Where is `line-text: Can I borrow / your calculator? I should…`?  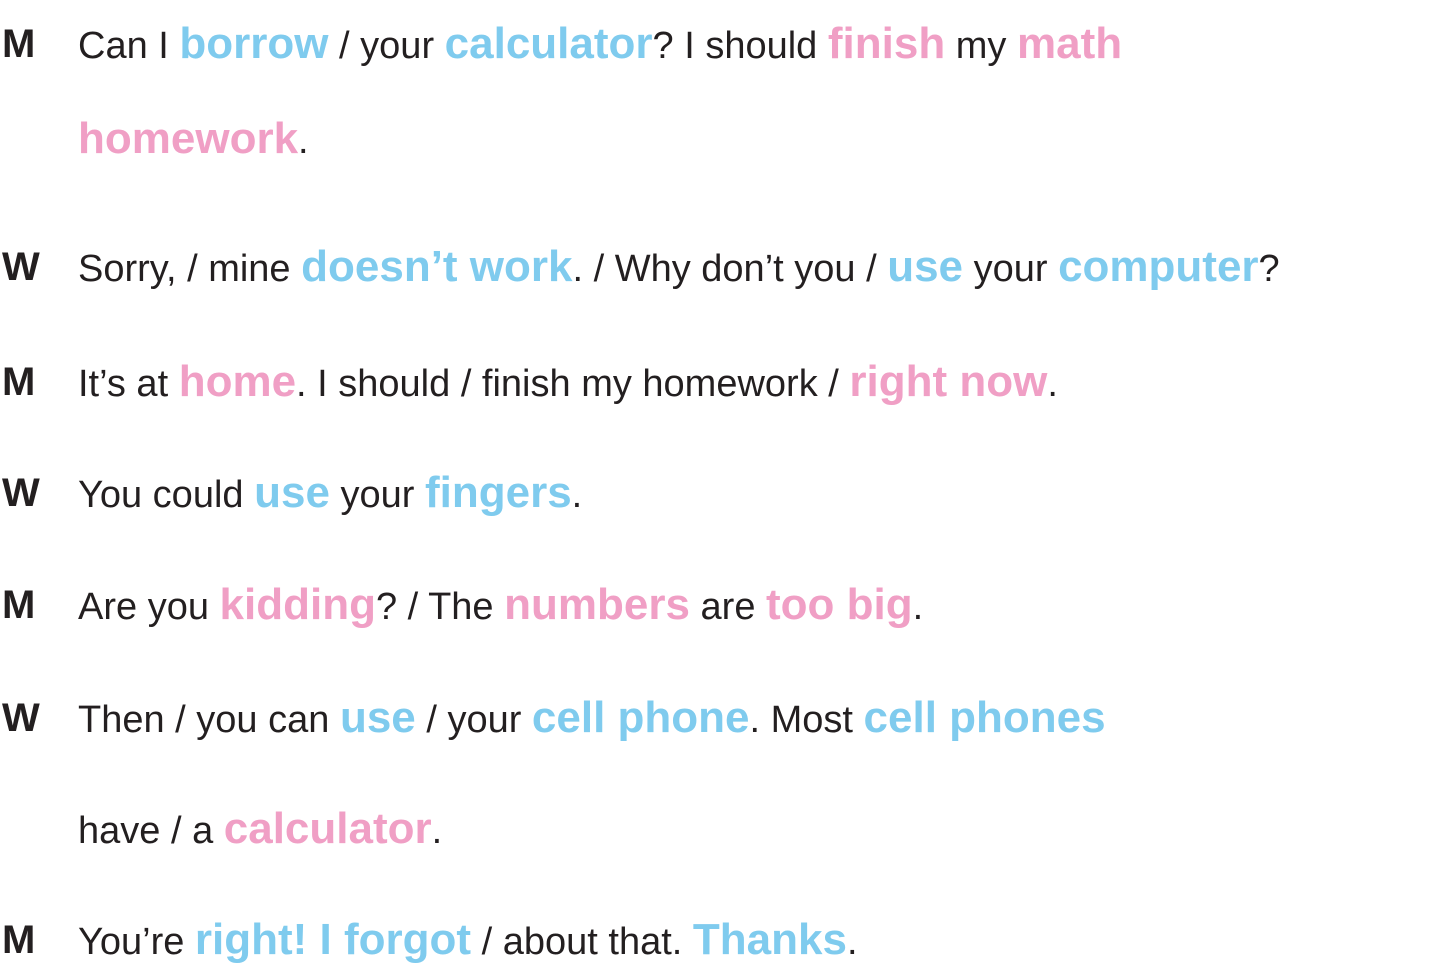 line-text: Can I borrow / your calculator? I should… is located at coordinates (600, 45).